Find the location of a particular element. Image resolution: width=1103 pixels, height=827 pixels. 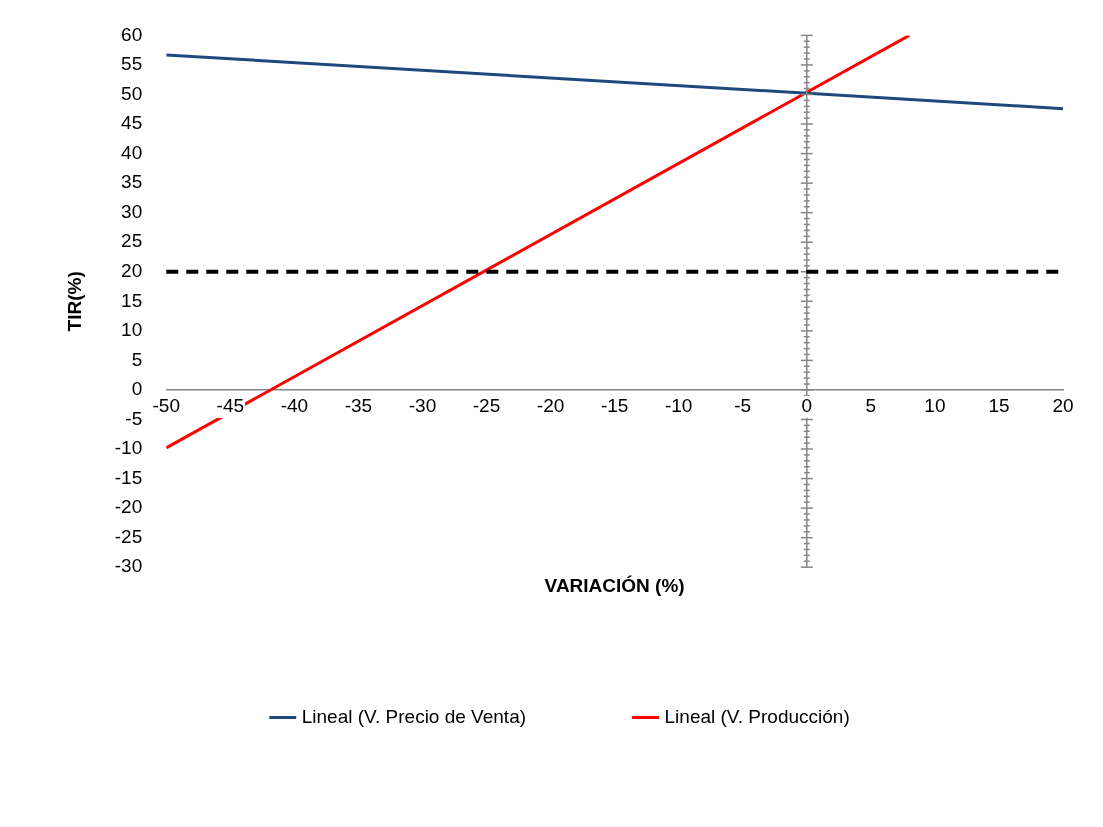

y-tick-label: -30 is located at coordinates (128, 566).